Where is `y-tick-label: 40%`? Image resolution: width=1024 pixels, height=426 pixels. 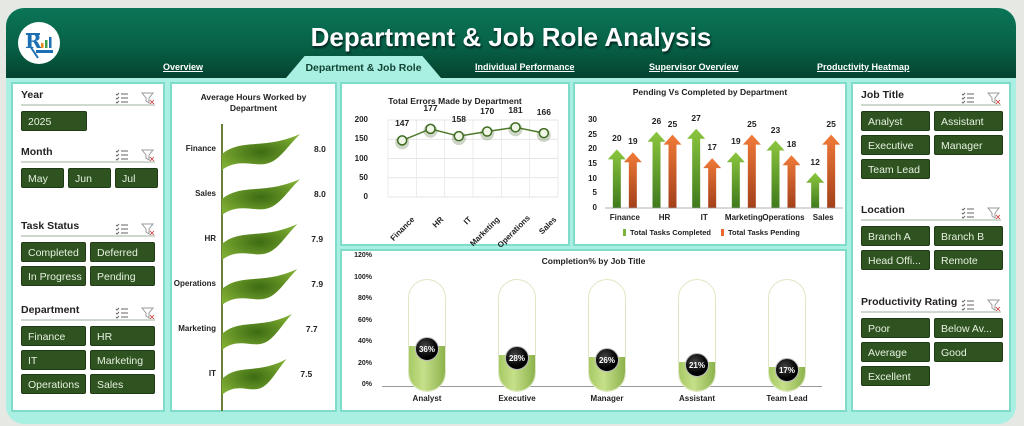
y-tick-label: 40% is located at coordinates (364, 341).